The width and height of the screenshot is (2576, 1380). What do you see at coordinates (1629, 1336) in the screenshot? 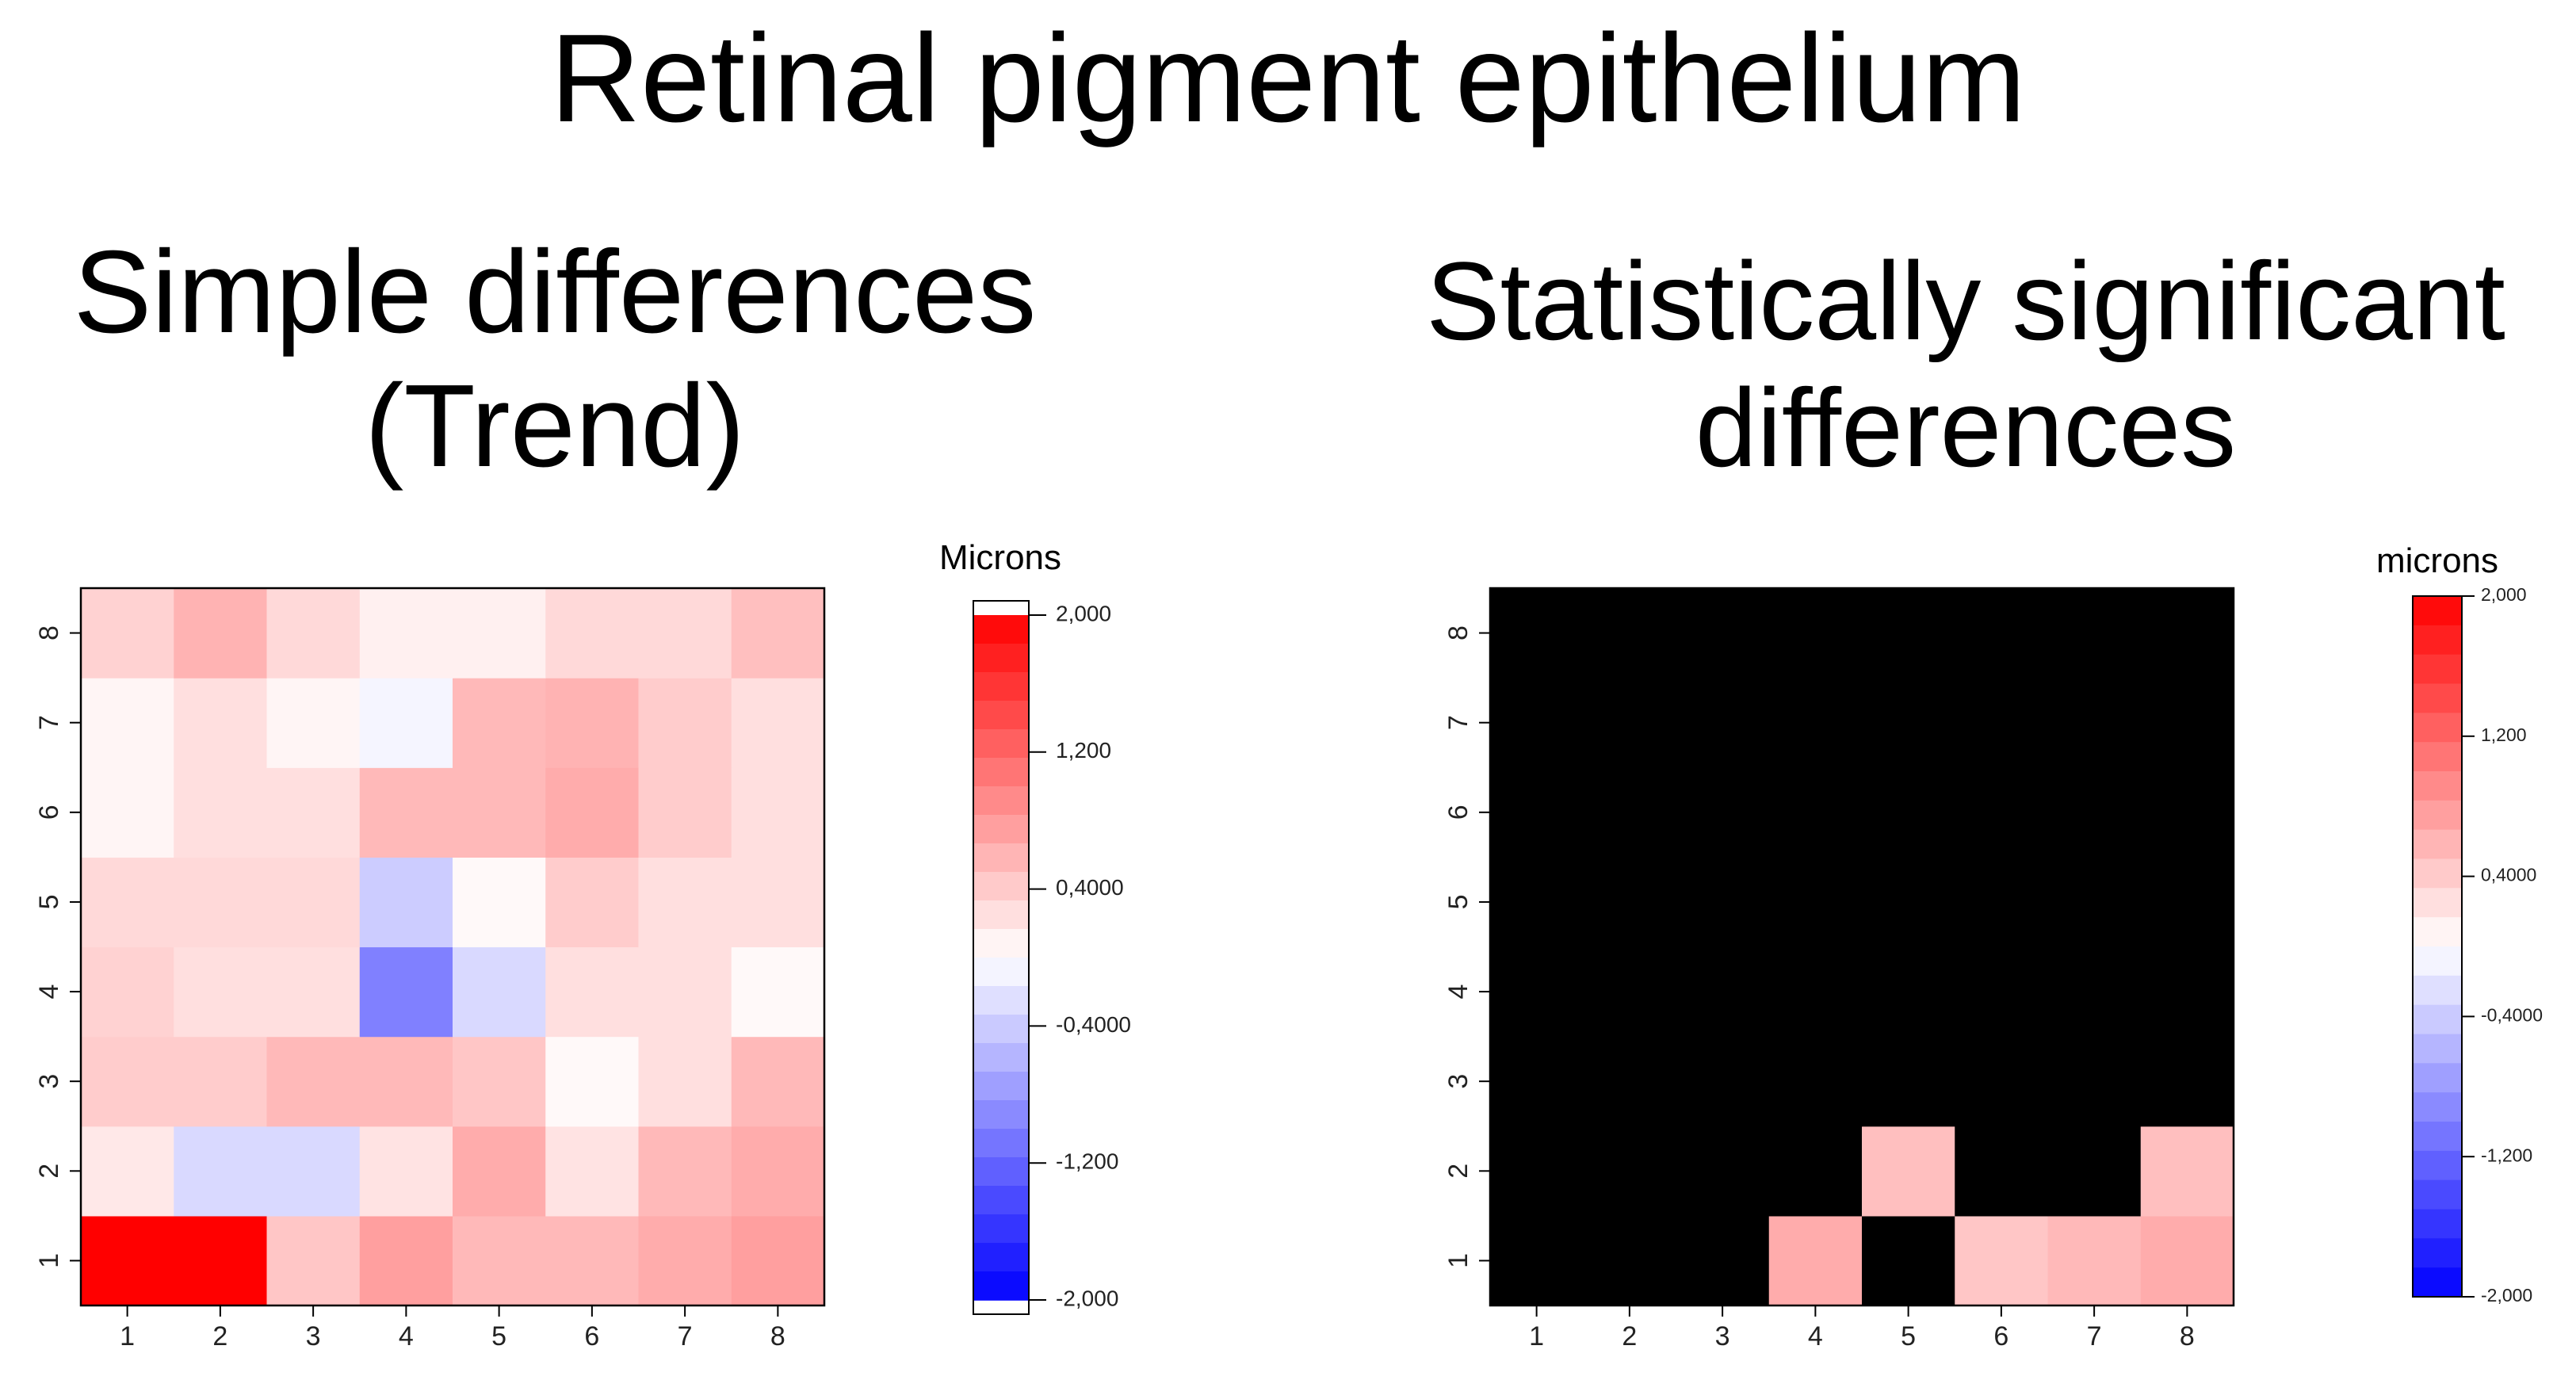
I see `x-tick-label: 2` at bounding box center [1629, 1336].